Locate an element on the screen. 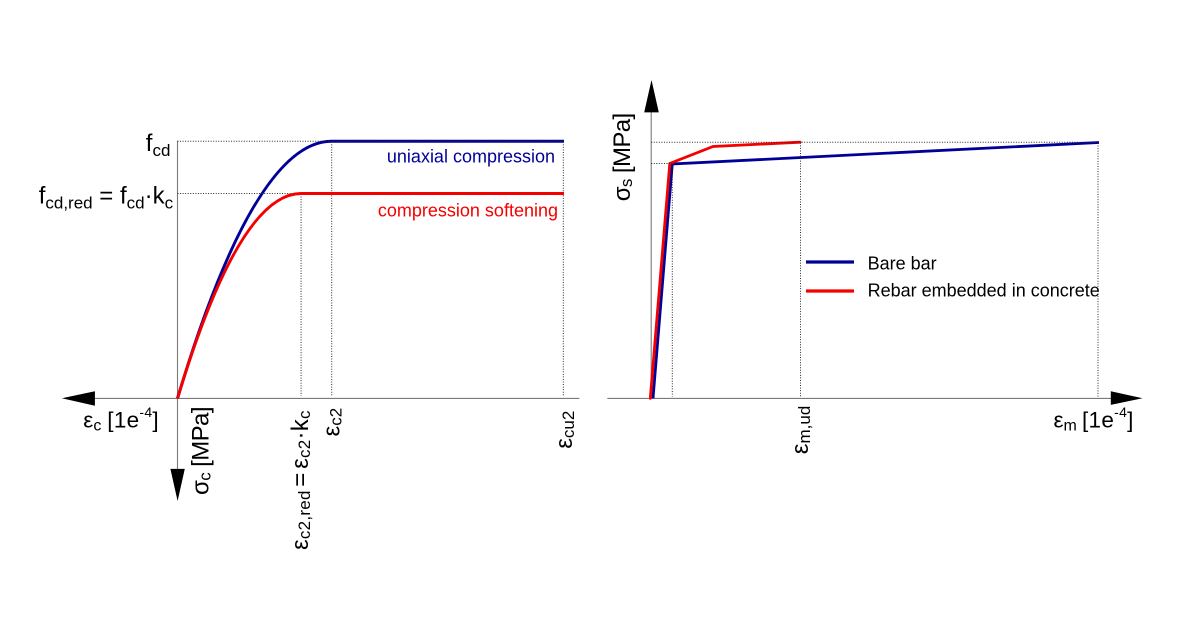  svg-text: uniaxial compression is located at coordinates (471, 156).